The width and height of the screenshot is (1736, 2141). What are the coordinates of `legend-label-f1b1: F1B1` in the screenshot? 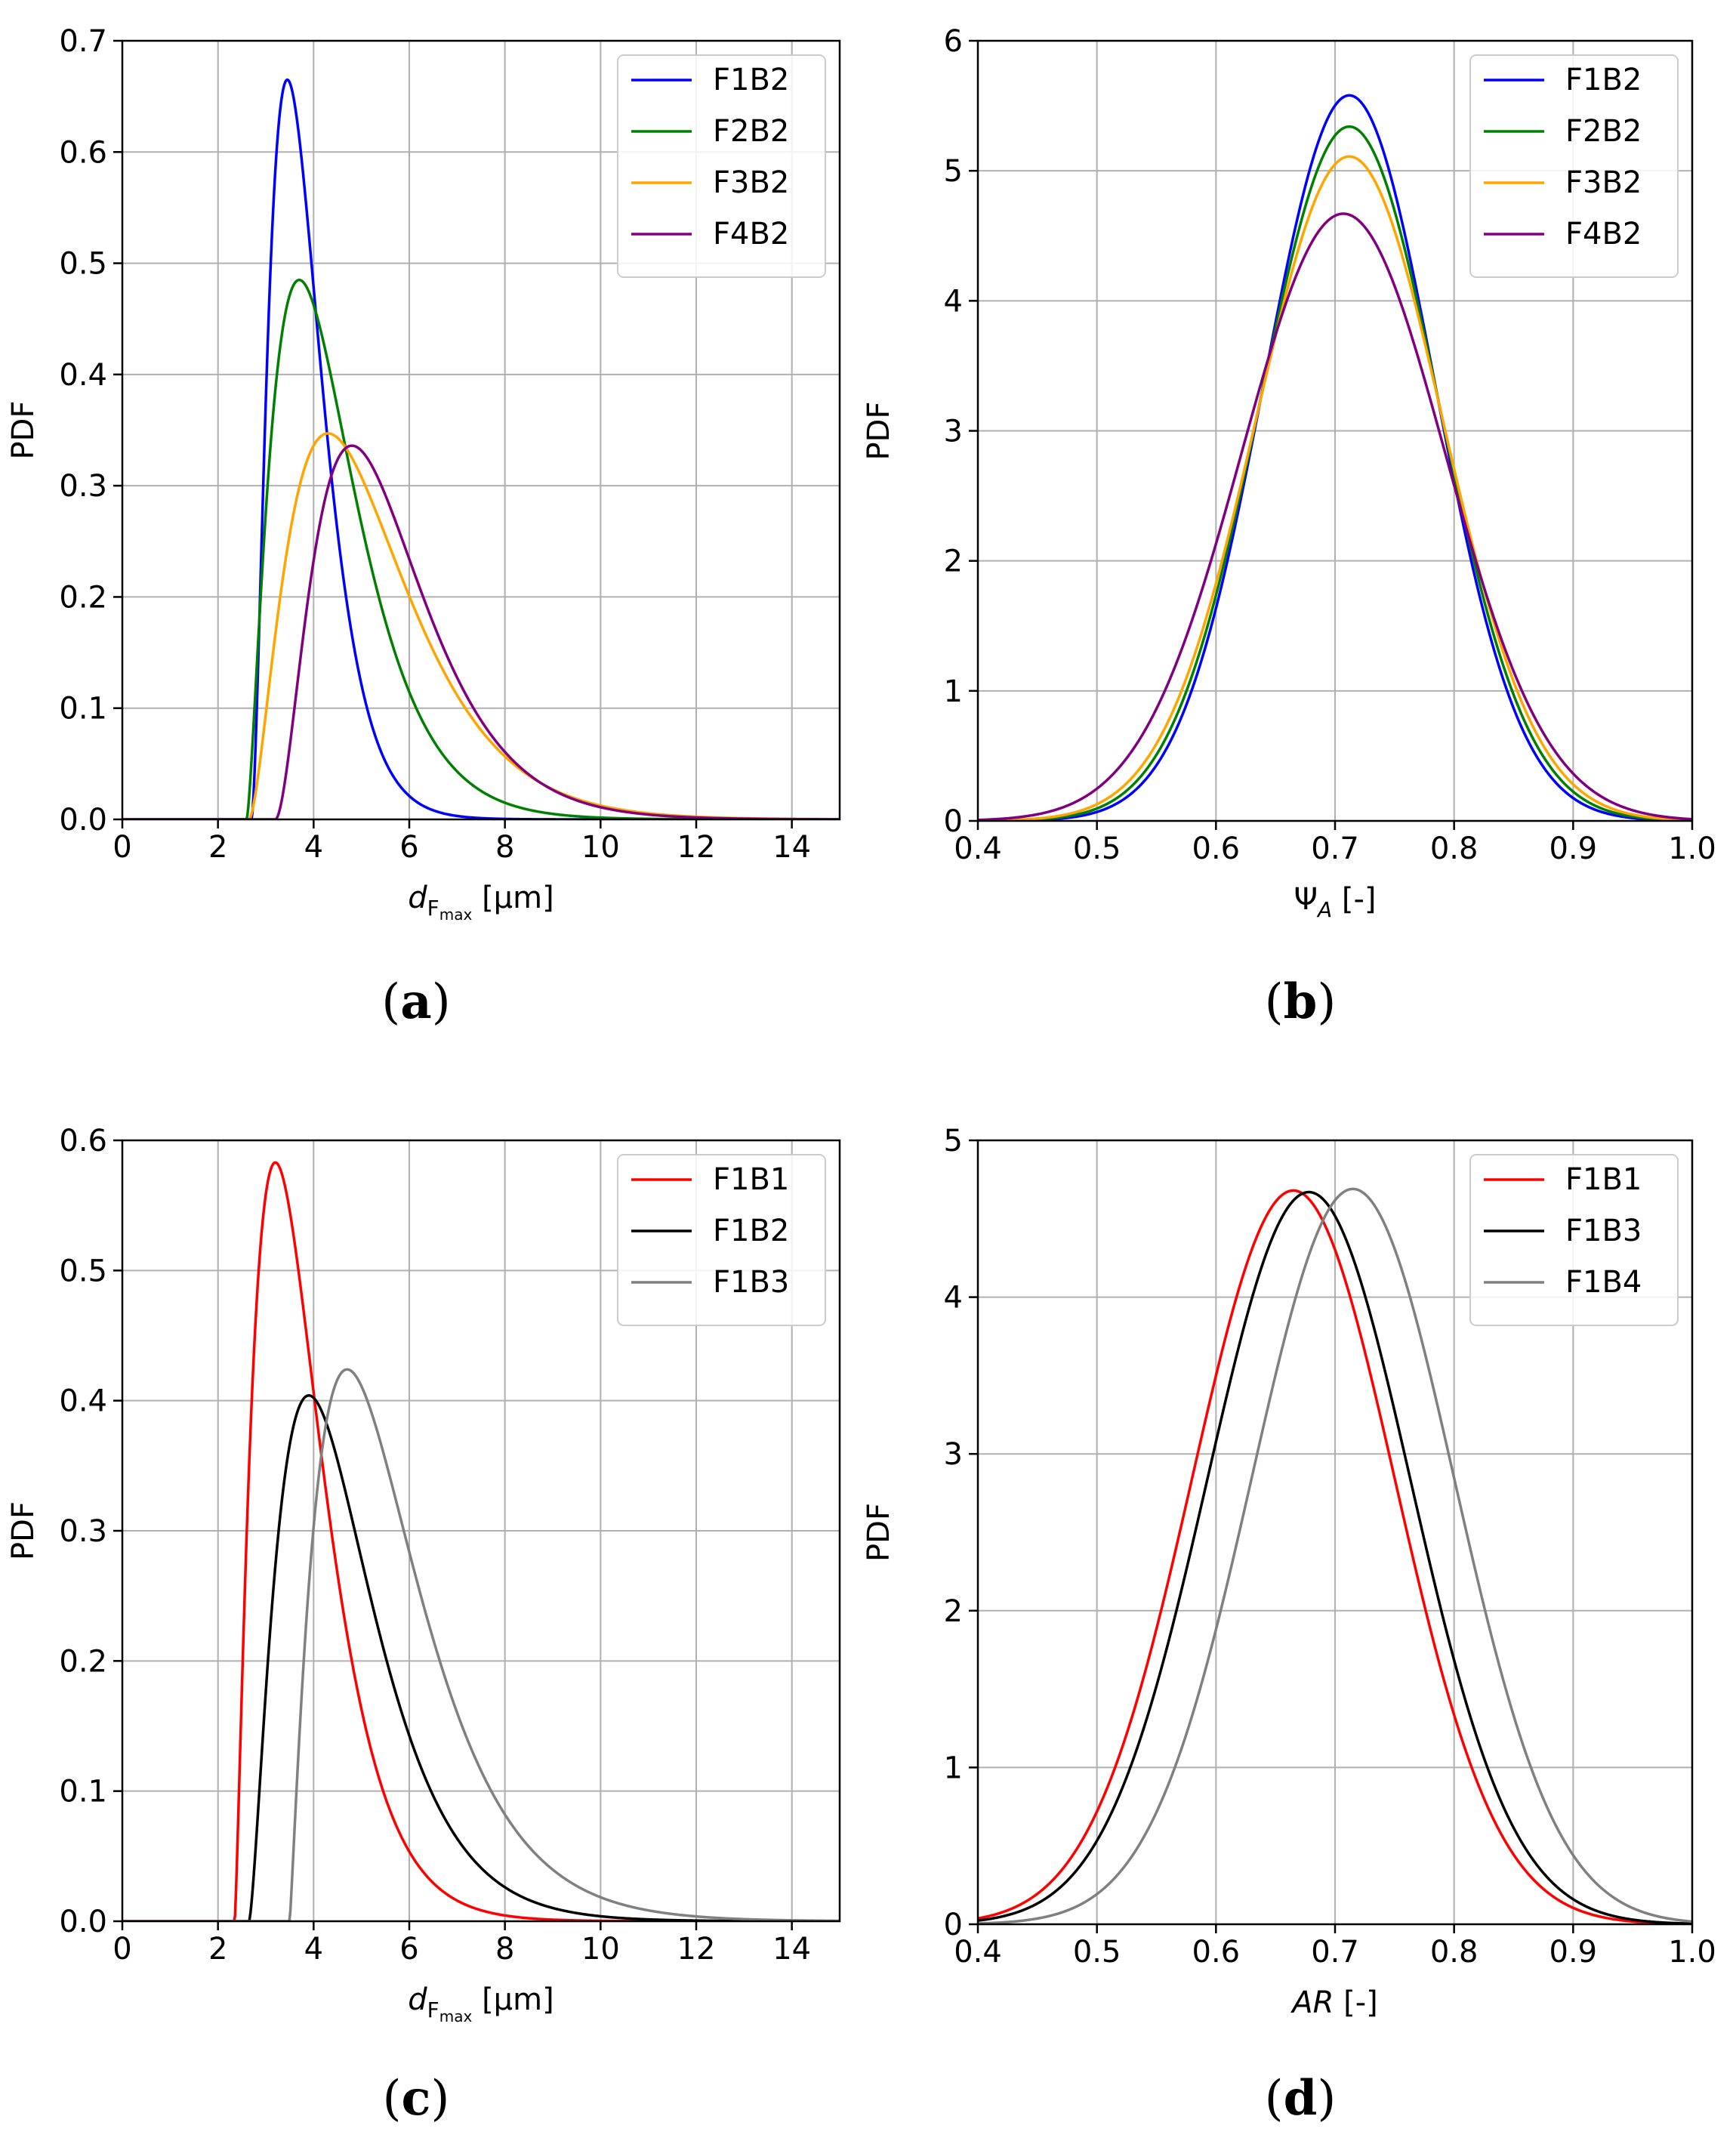 It's located at (751, 1179).